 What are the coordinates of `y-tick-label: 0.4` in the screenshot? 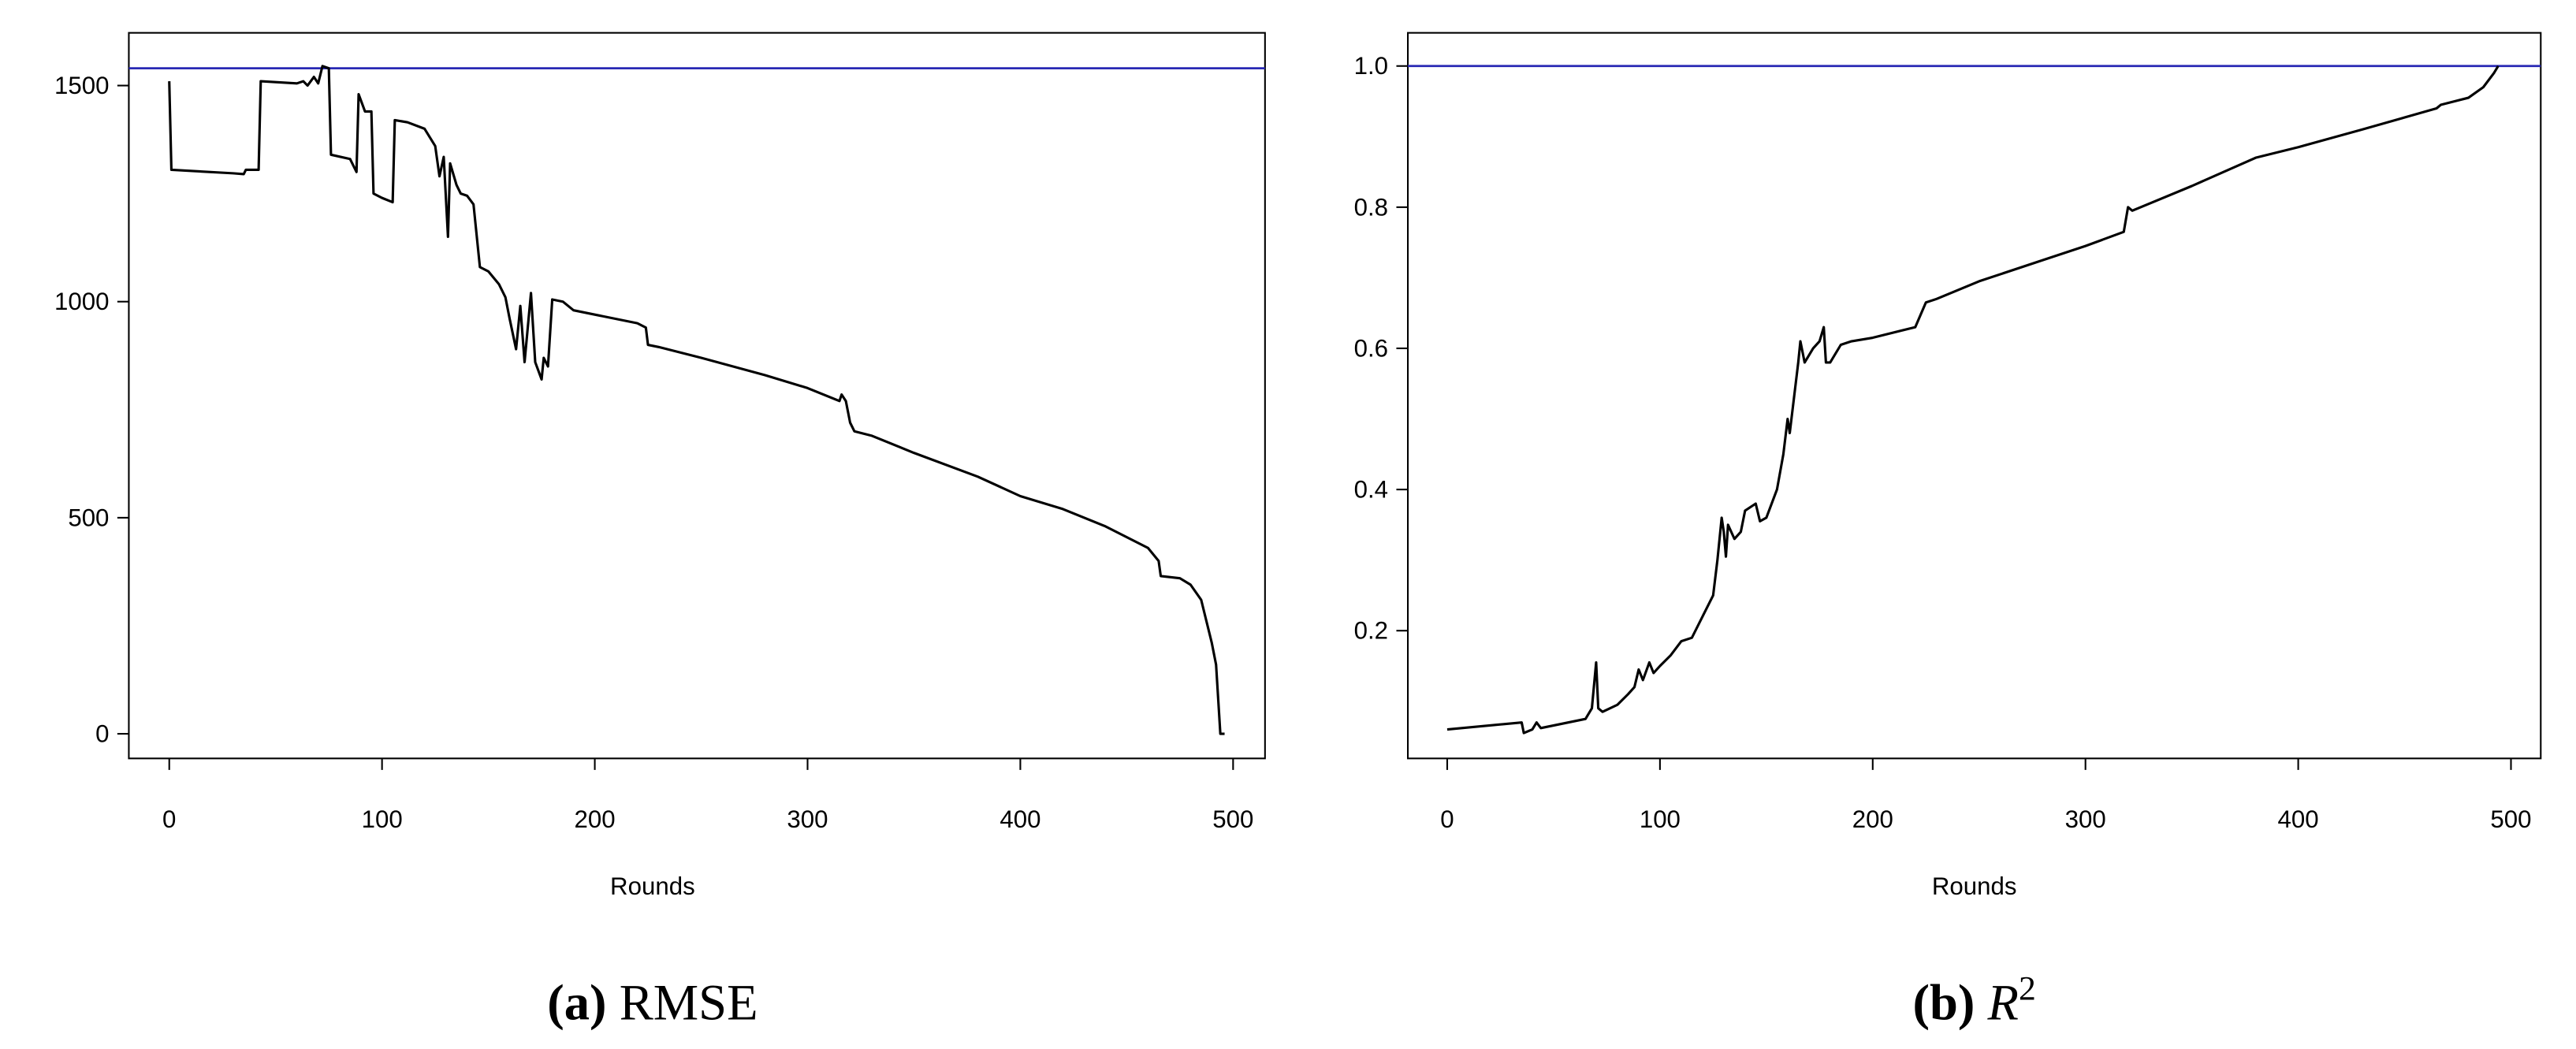 It's located at (1371, 490).